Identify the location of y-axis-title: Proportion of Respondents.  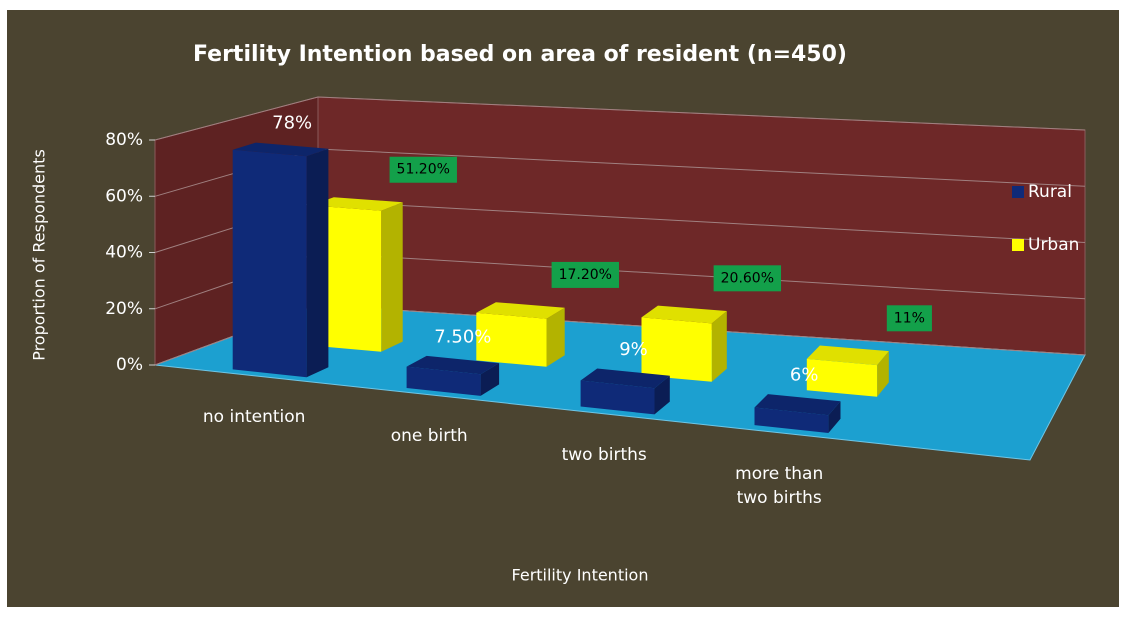
(39, 255).